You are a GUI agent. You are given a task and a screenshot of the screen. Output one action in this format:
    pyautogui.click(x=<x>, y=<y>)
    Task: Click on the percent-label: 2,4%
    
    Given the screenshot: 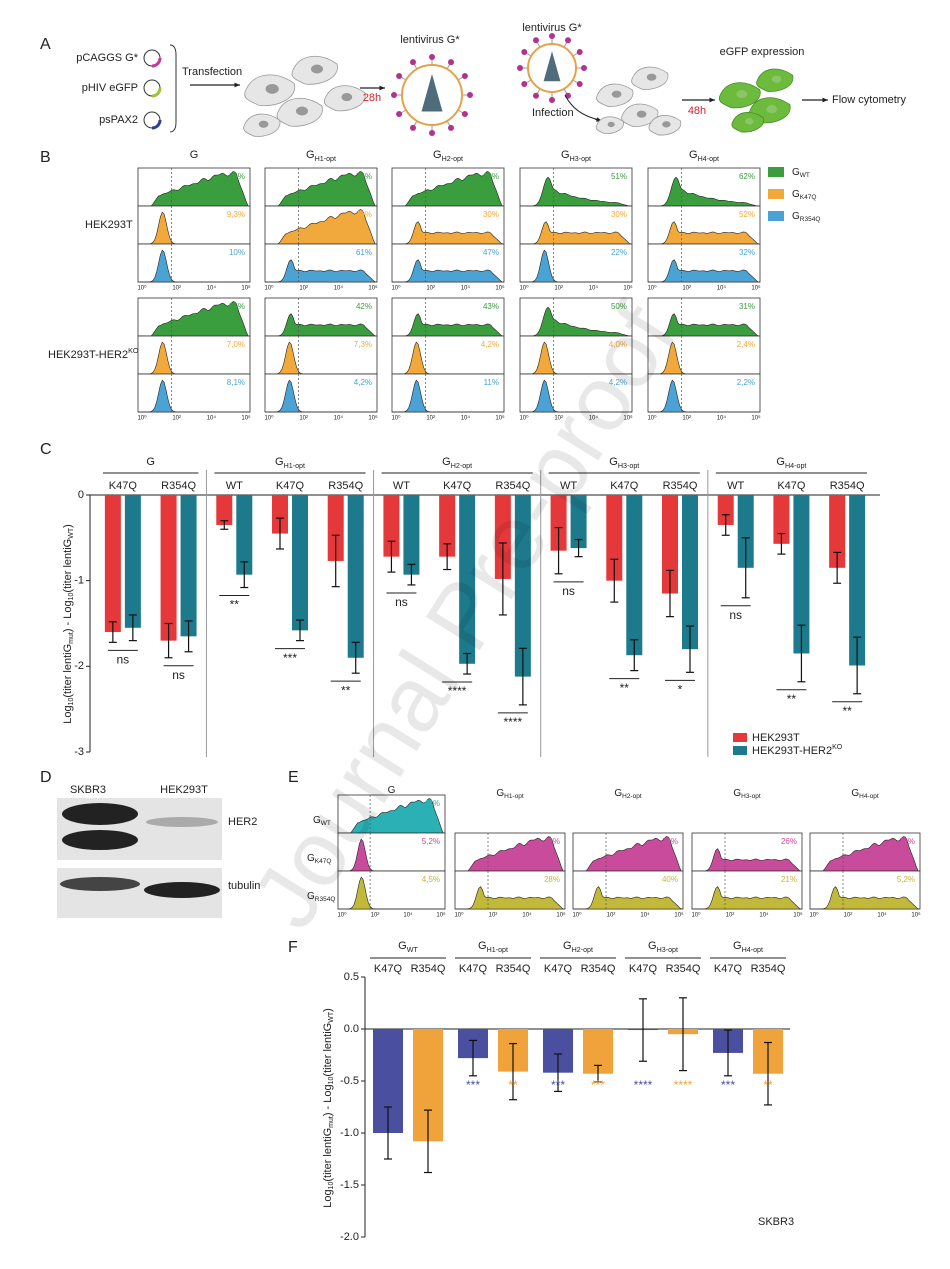 What is the action you would take?
    pyautogui.click(x=746, y=344)
    